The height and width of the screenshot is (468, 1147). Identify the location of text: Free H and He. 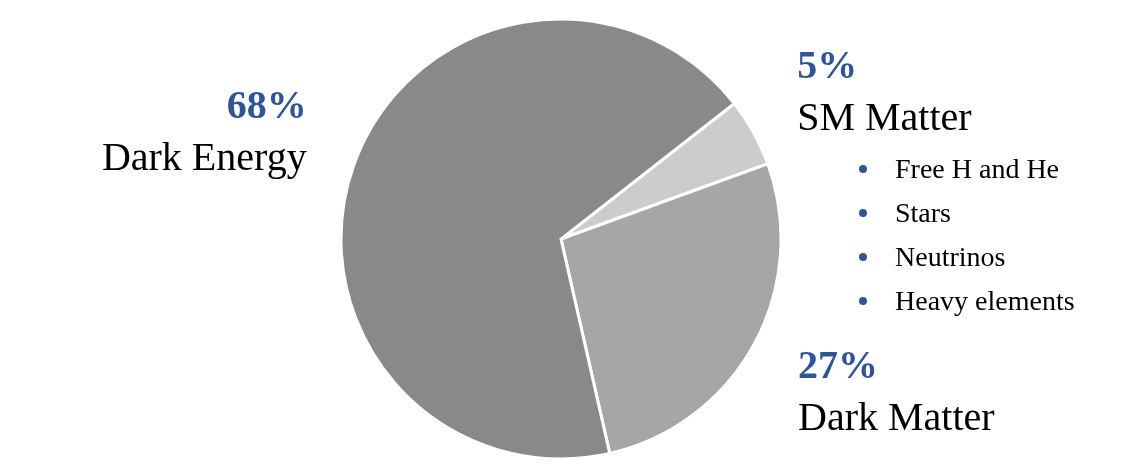
(977, 168).